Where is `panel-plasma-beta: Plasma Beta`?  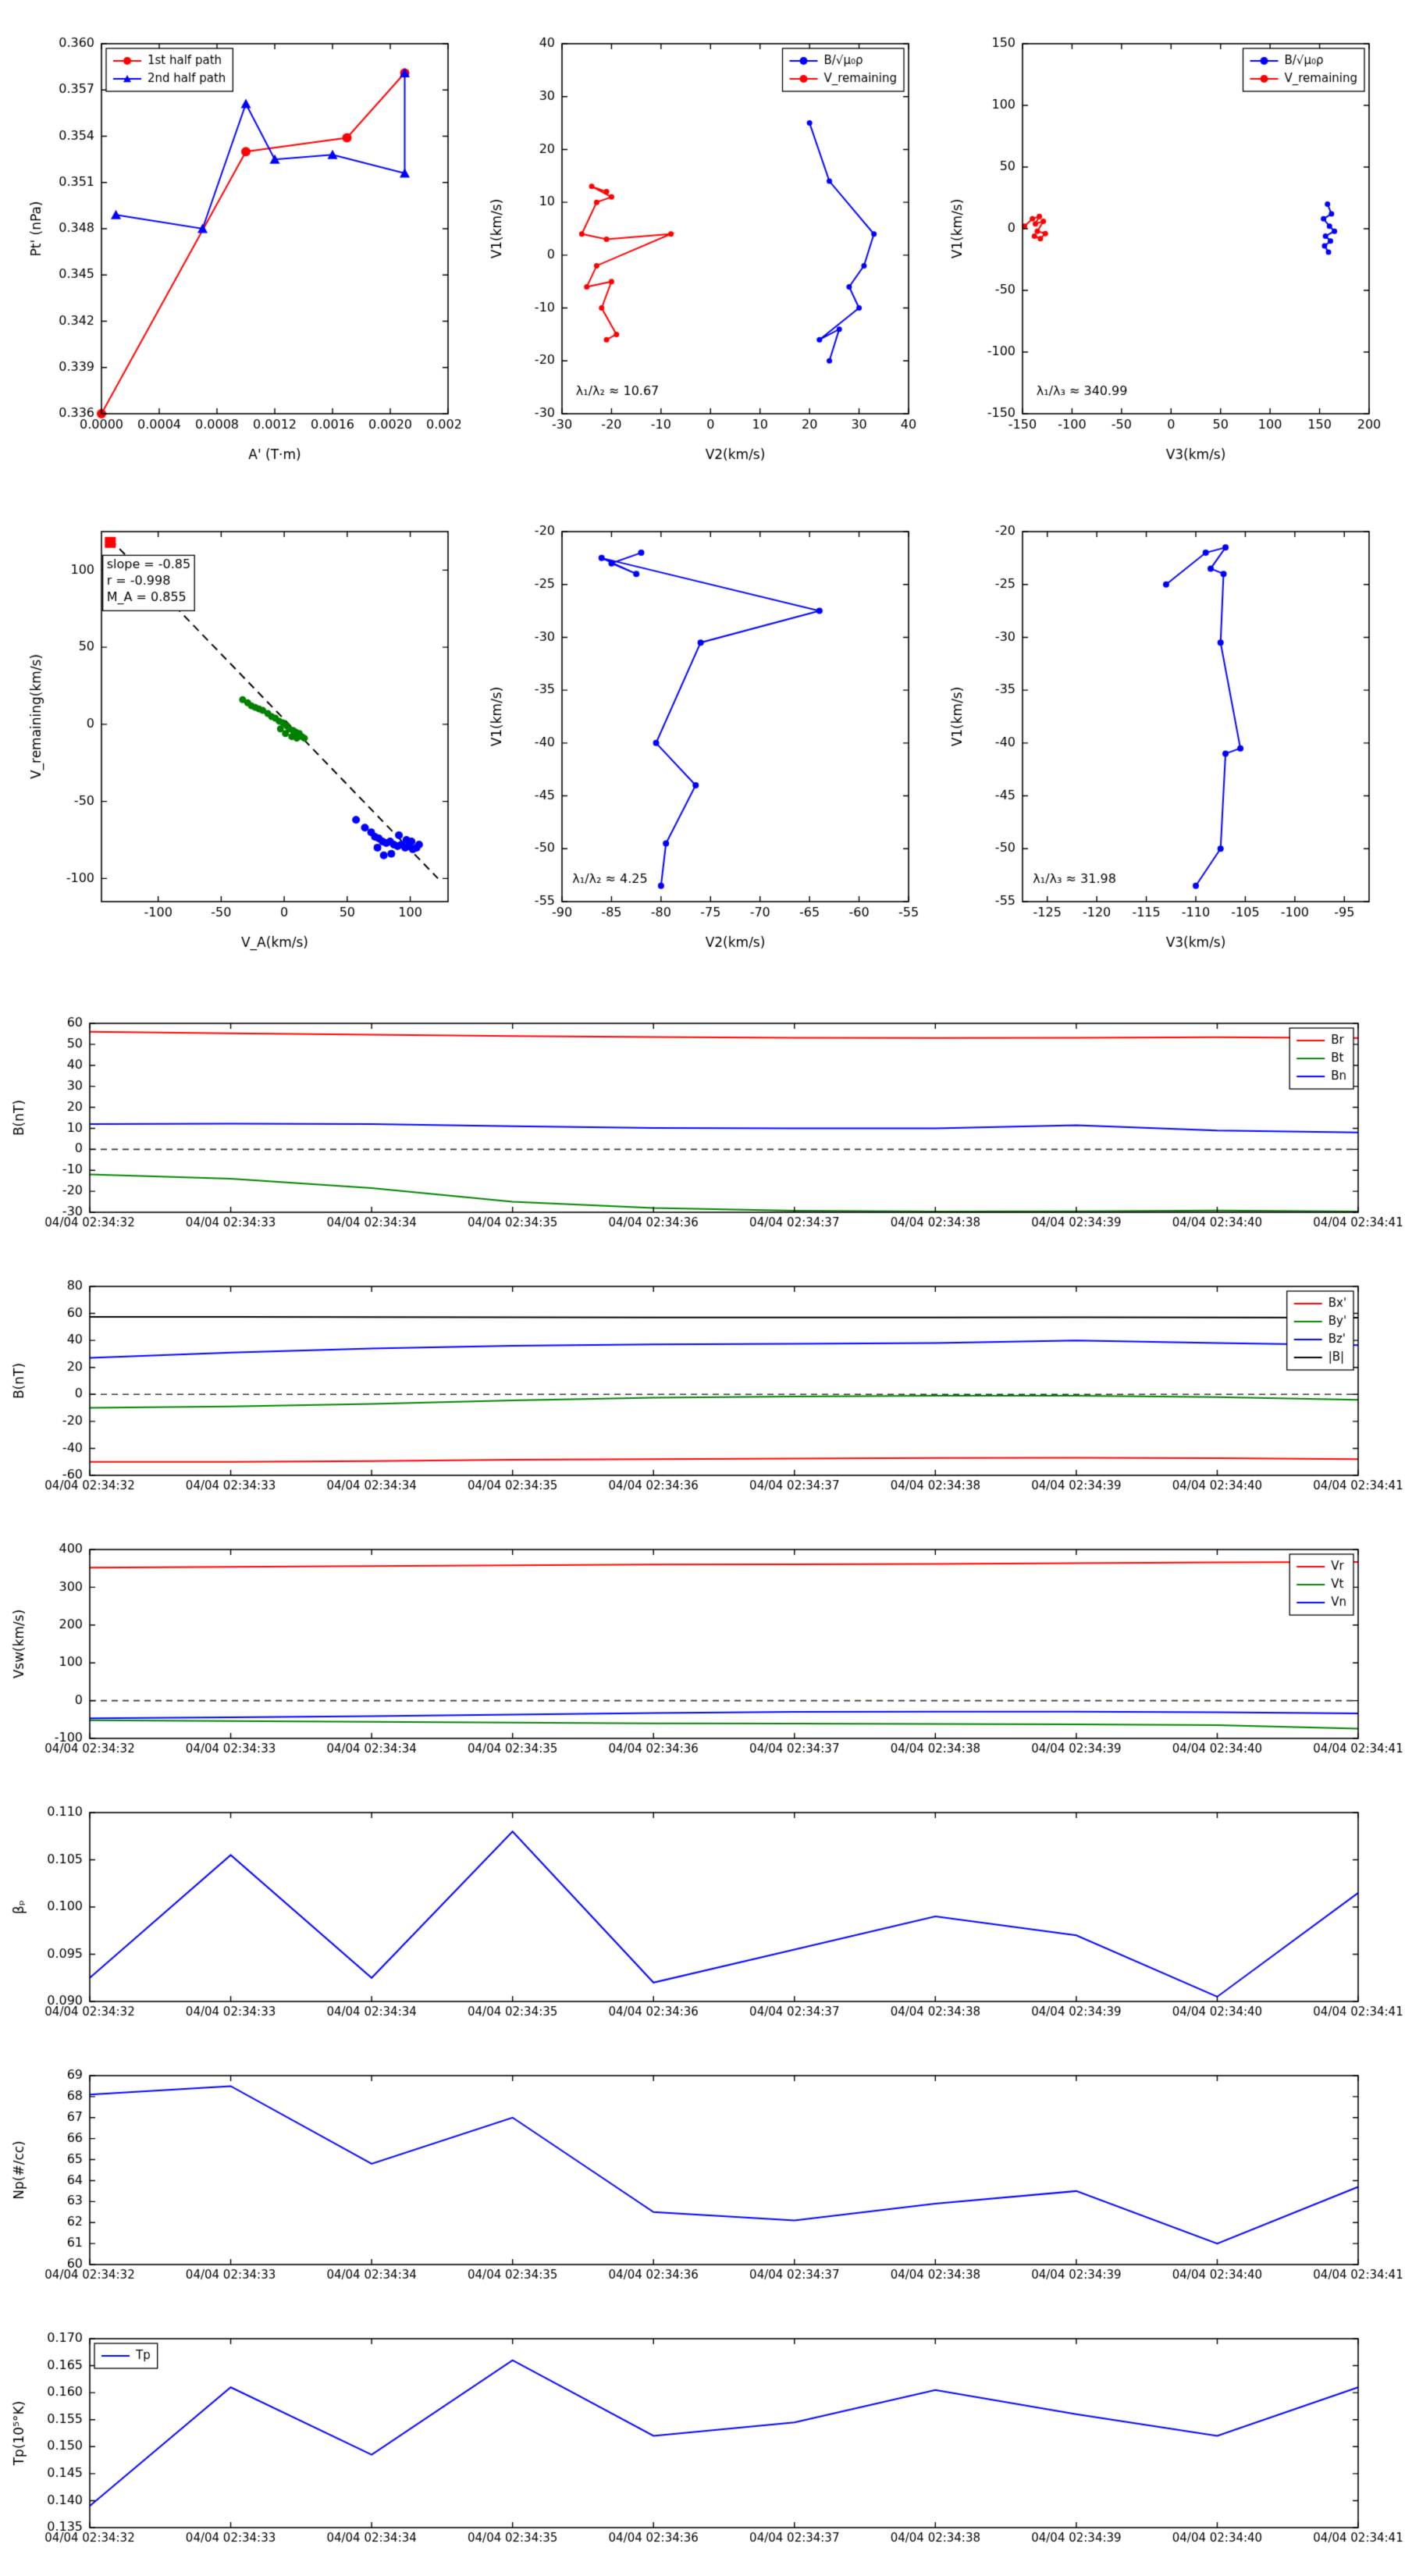
panel-plasma-beta: Plasma Beta is located at coordinates (703, 1905).